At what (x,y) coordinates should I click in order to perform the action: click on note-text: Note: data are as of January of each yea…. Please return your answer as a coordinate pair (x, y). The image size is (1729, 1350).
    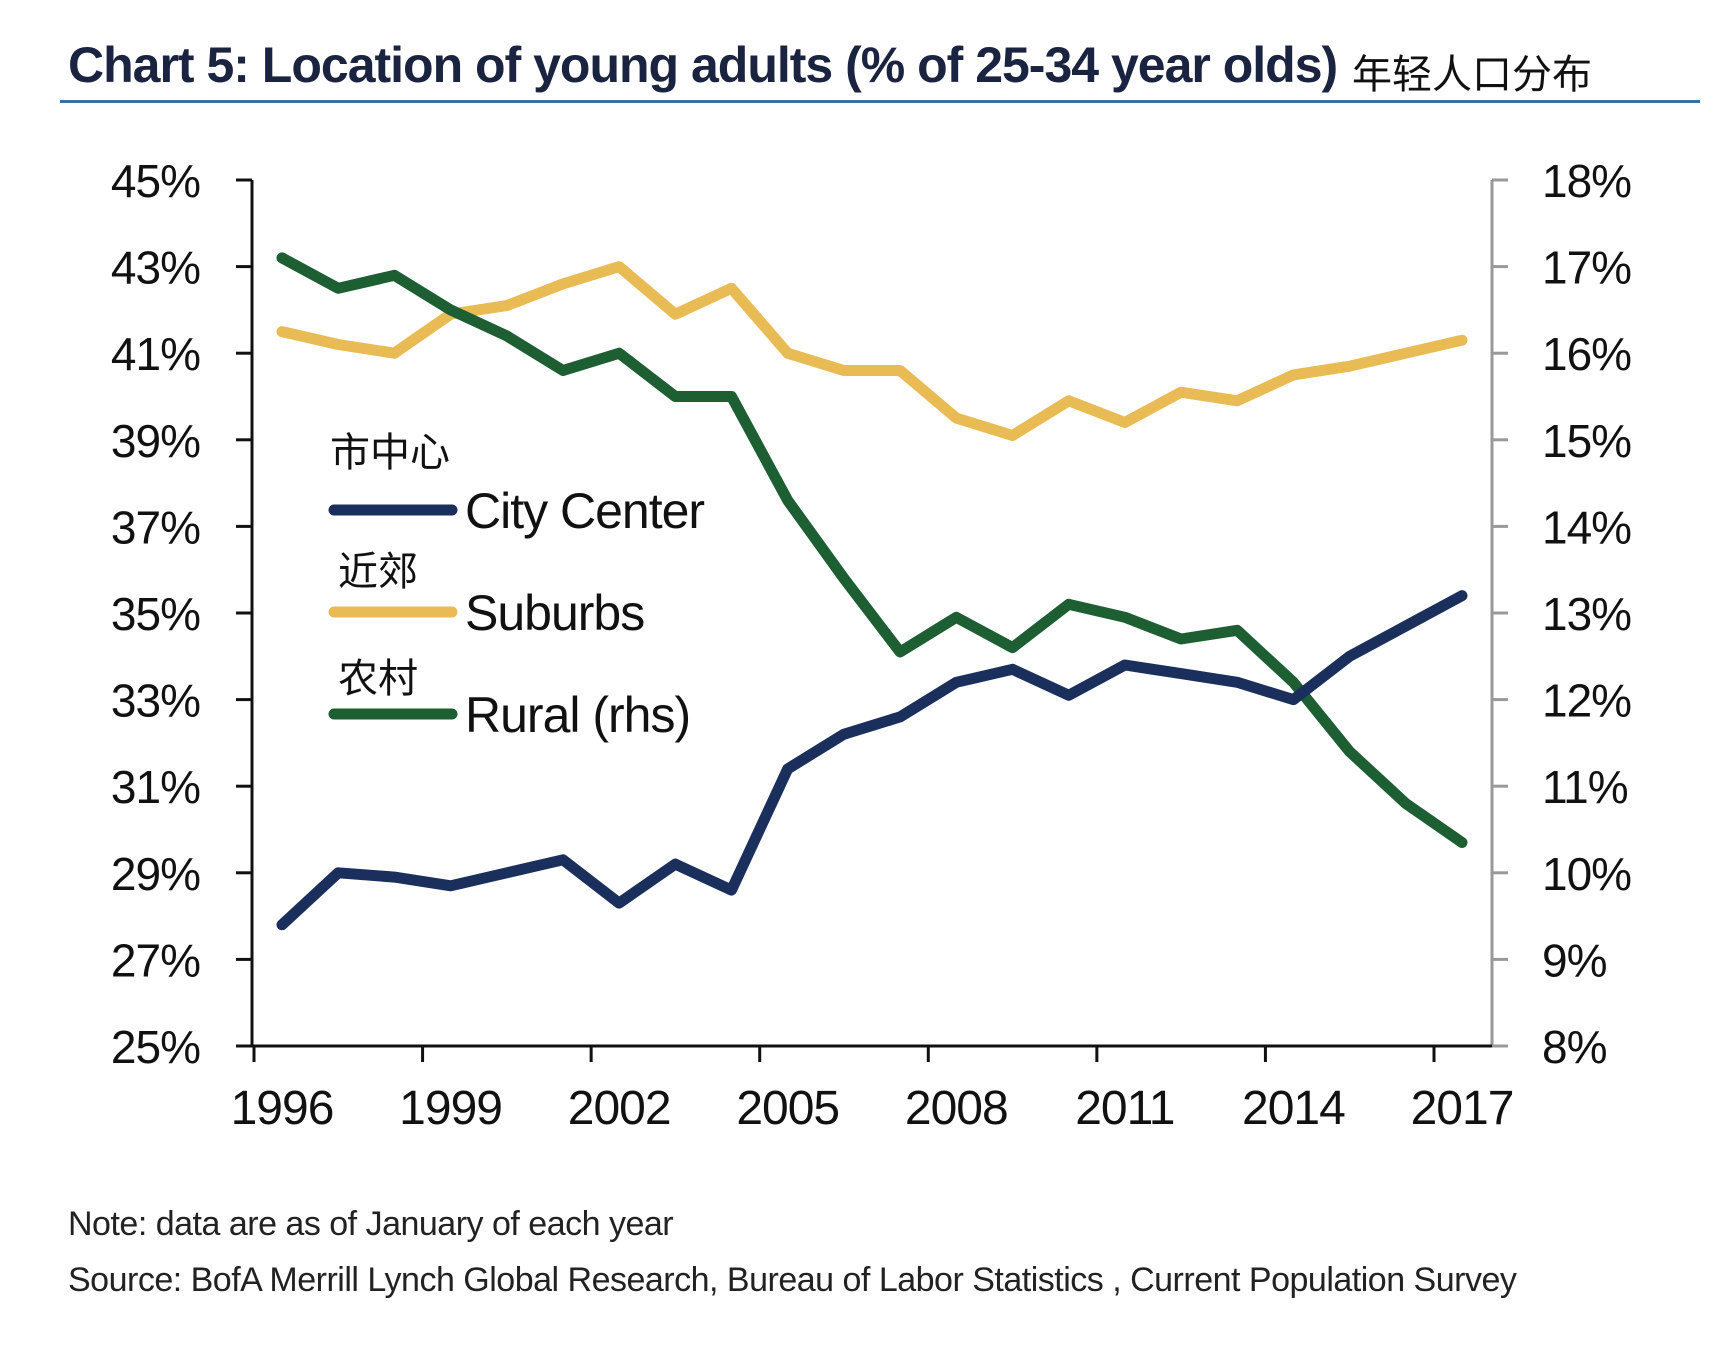
    Looking at the image, I should click on (371, 1224).